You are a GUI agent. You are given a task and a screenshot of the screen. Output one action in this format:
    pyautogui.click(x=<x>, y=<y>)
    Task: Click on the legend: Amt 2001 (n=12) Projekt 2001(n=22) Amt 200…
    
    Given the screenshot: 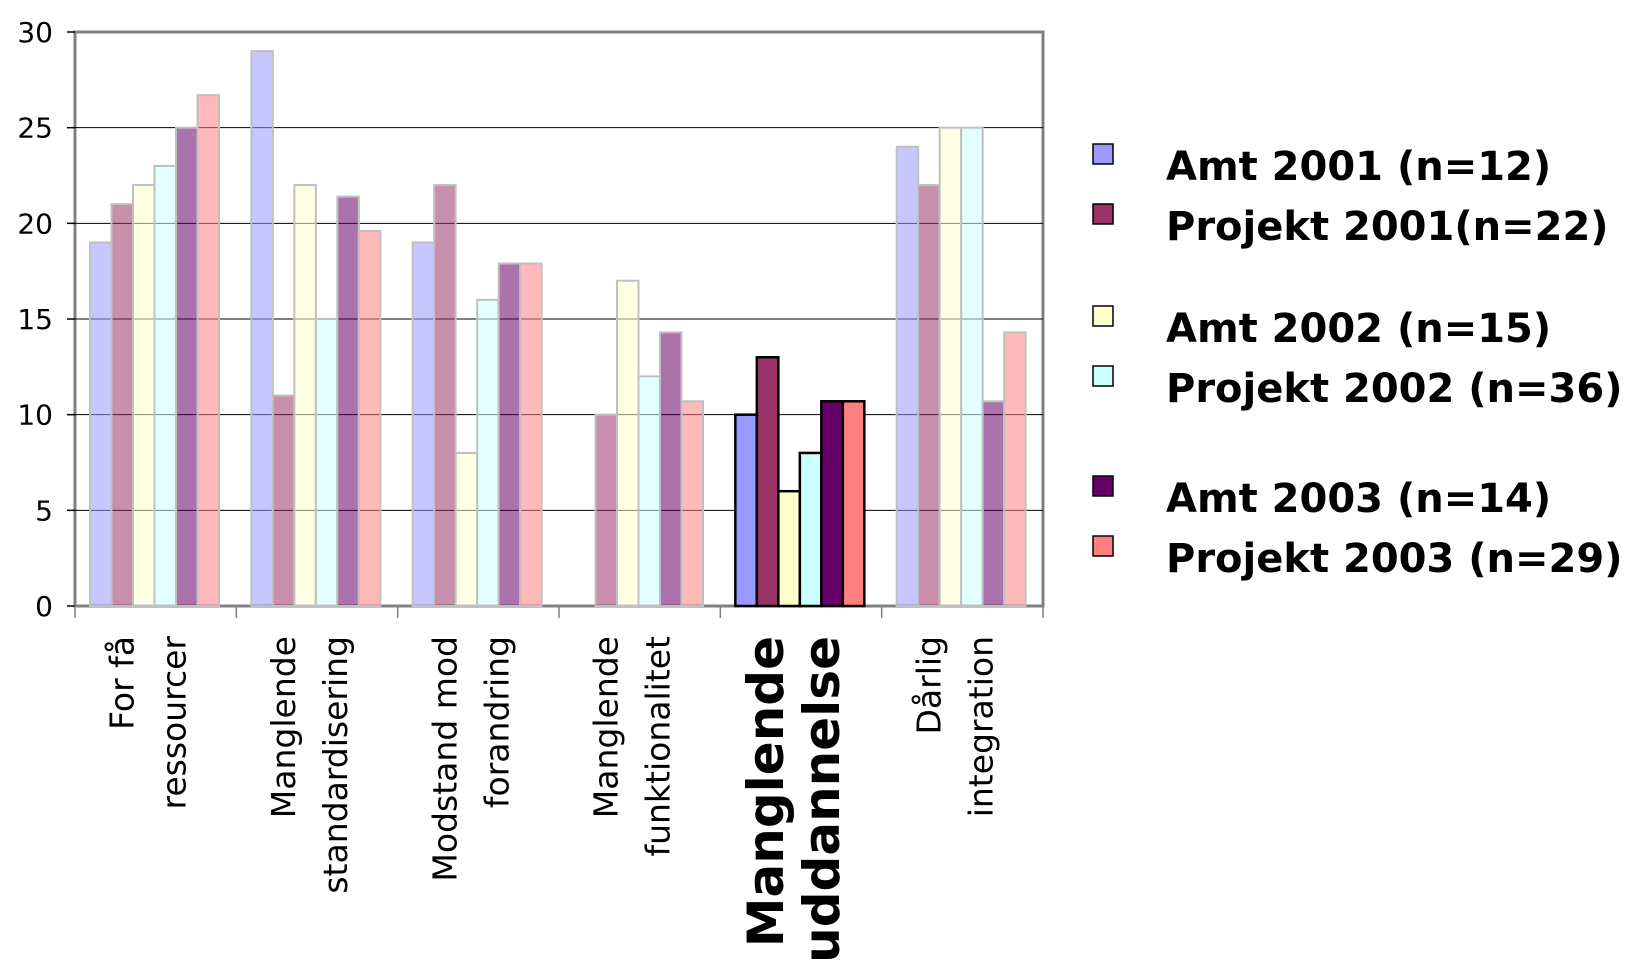 What is the action you would take?
    pyautogui.click(x=1357, y=362)
    